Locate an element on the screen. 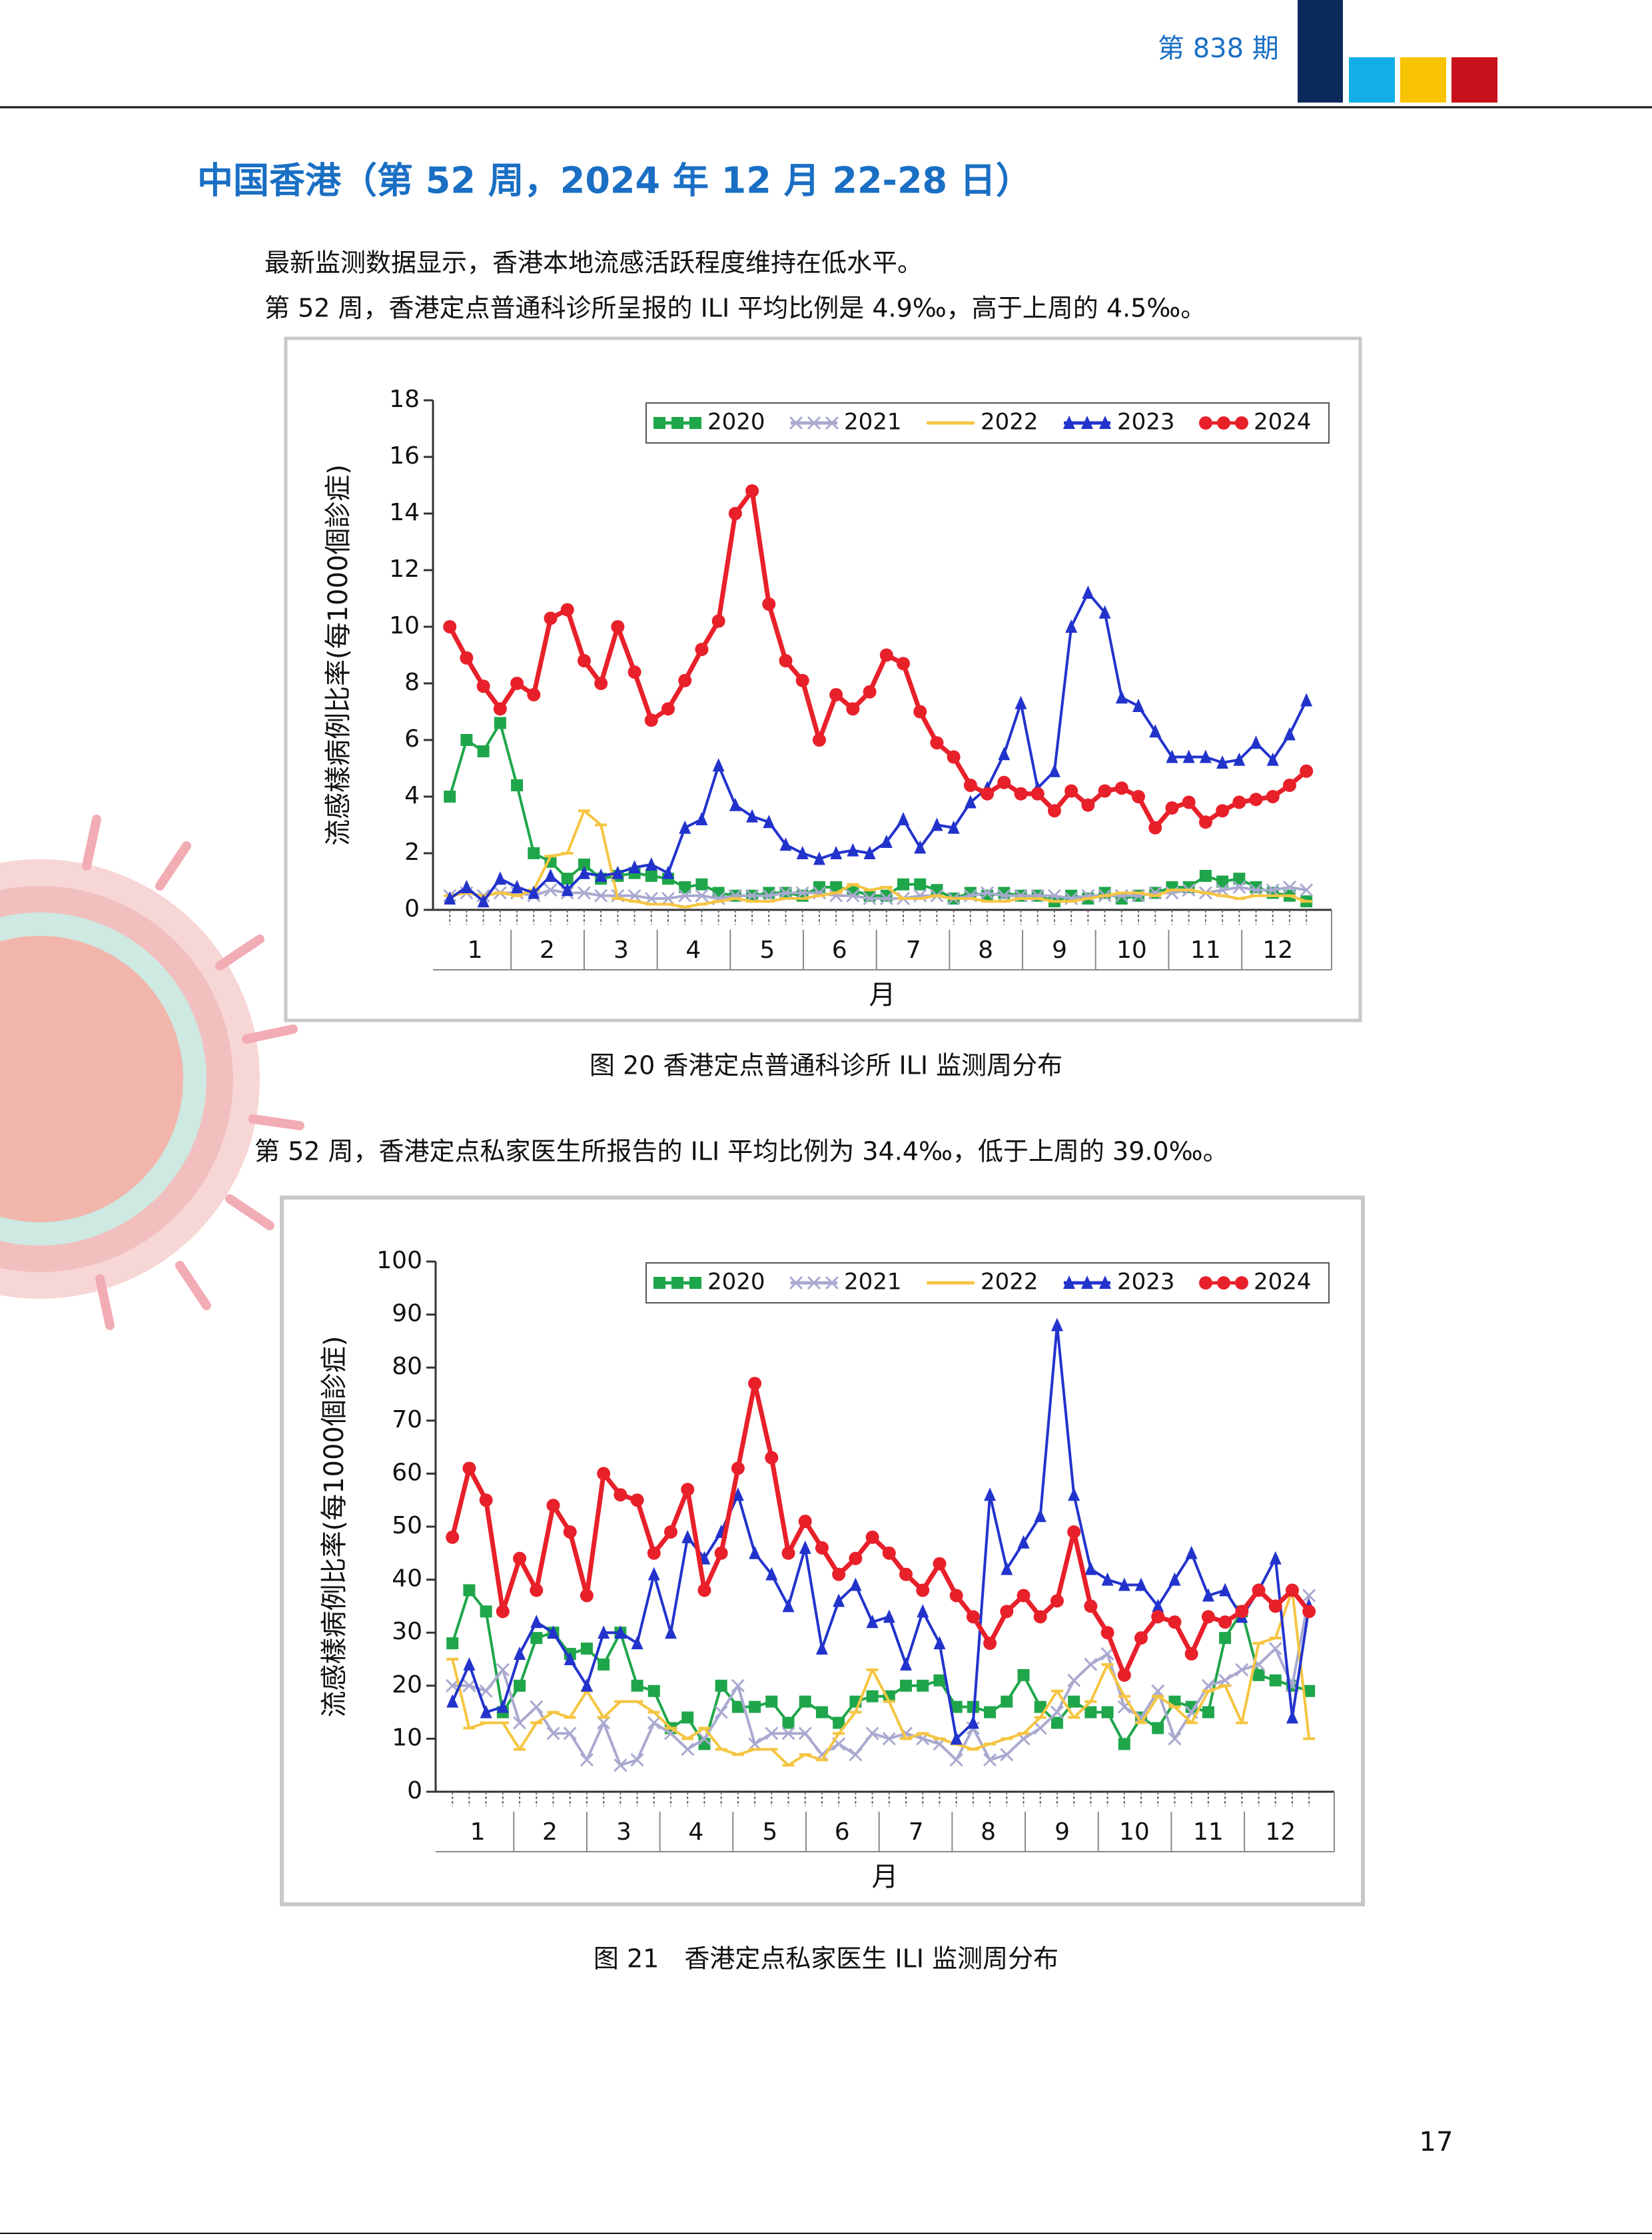  series-line is located at coordinates (881, 1678).